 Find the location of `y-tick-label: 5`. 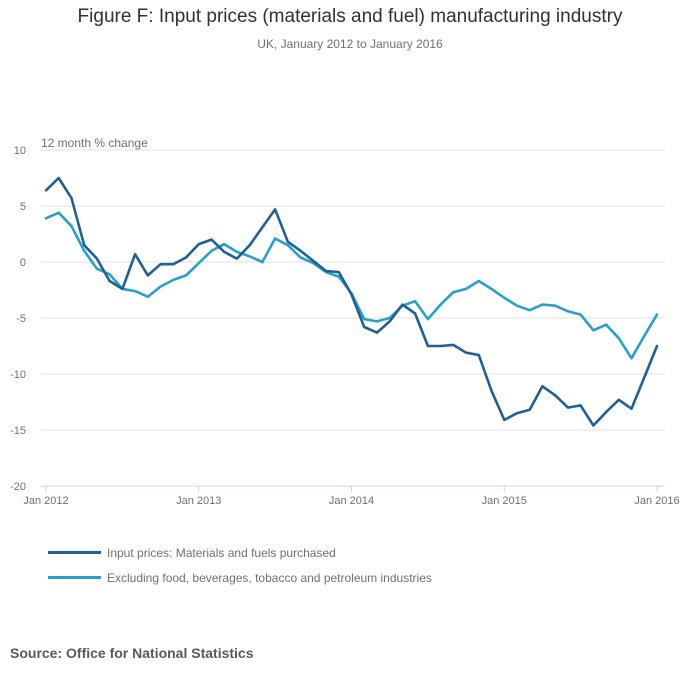

y-tick-label: 5 is located at coordinates (23, 207).